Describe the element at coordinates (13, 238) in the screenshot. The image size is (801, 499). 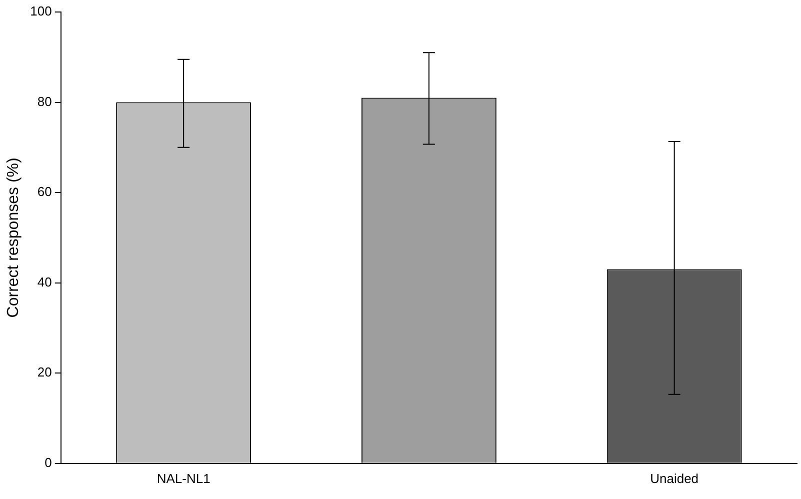
I see `y-axis-title: Correct responses (%)` at that location.